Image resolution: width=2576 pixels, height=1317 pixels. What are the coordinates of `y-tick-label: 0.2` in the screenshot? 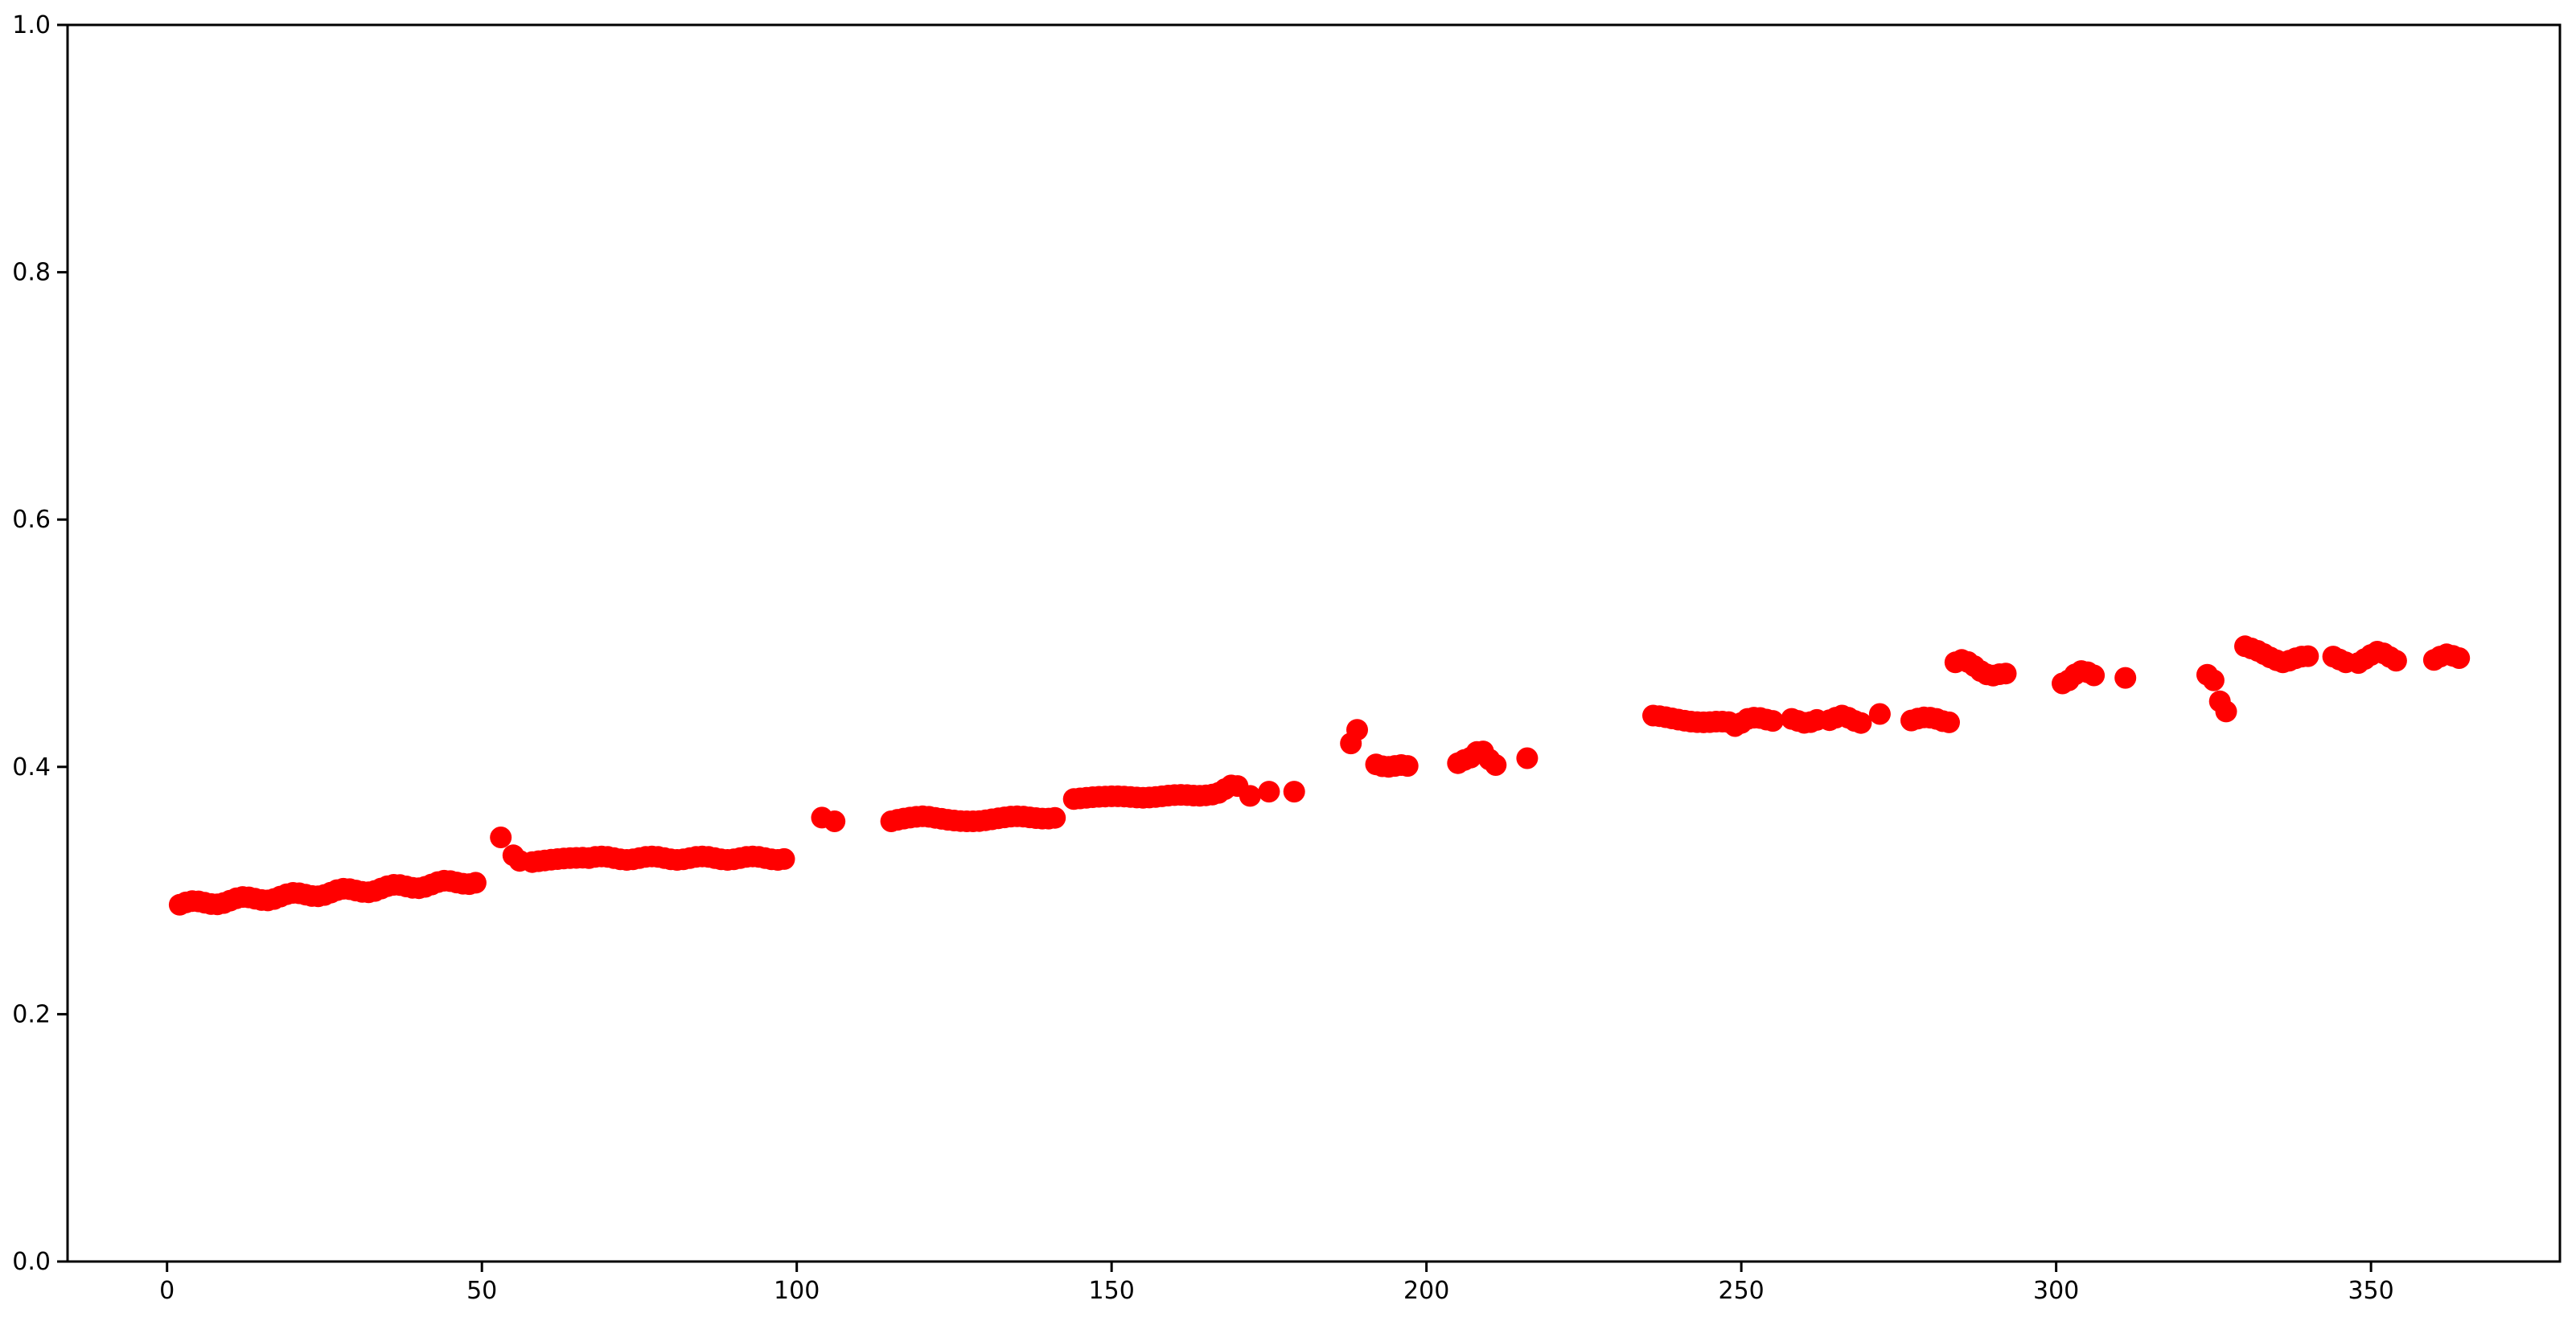 It's located at (31, 1014).